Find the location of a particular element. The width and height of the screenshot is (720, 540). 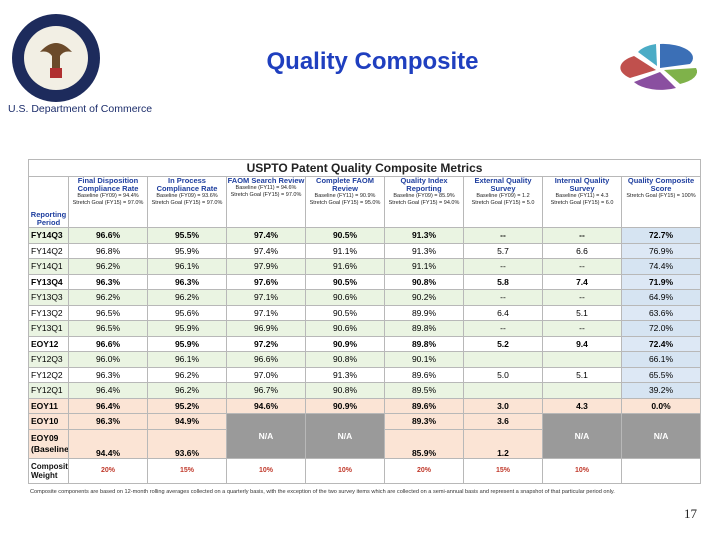

period-cell: FY13Q3 is located at coordinates (48, 297).